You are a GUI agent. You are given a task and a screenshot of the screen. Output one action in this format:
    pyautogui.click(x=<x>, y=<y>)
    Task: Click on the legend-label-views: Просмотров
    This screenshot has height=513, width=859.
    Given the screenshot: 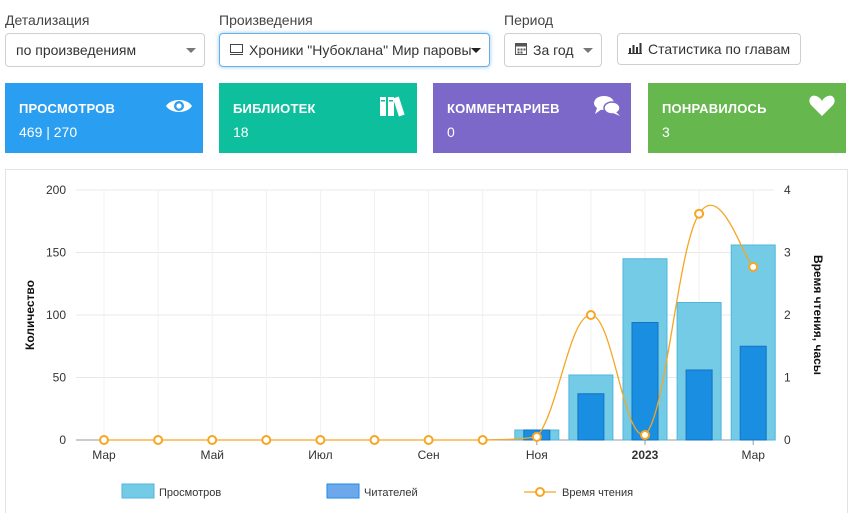 What is the action you would take?
    pyautogui.click(x=190, y=493)
    